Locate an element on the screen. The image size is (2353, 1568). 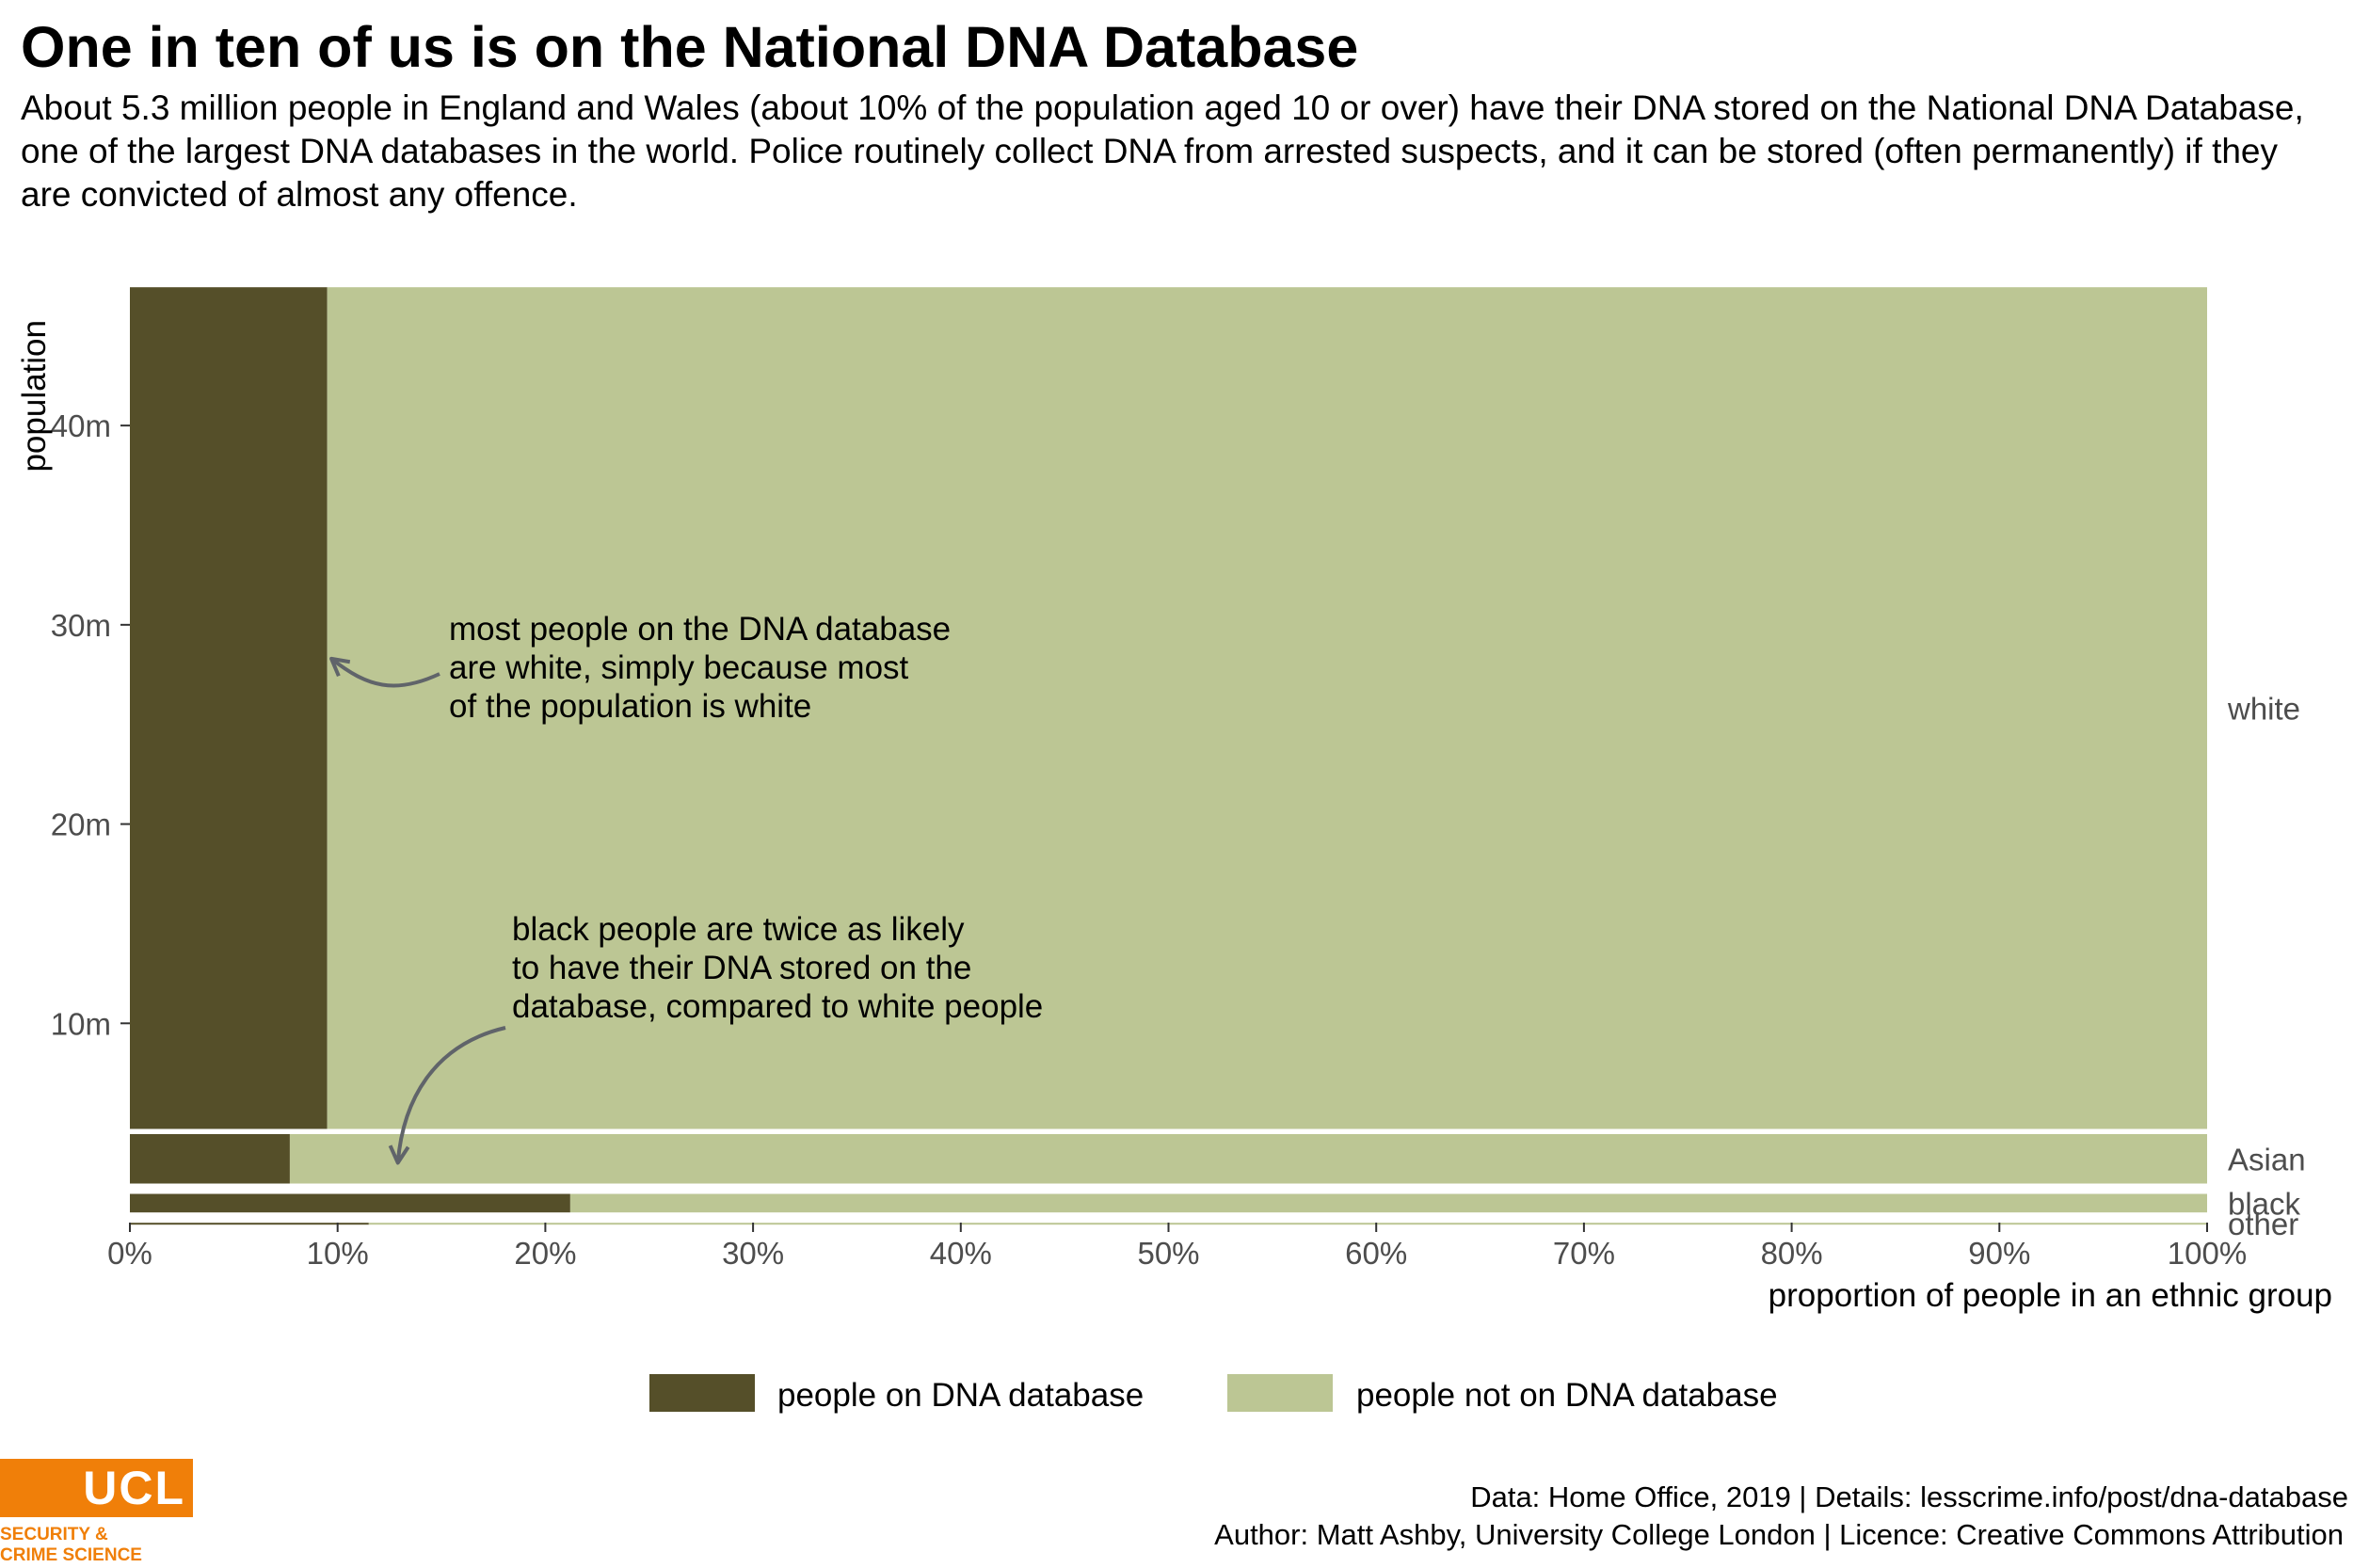
bar-not-on-database-black is located at coordinates (1388, 1203).